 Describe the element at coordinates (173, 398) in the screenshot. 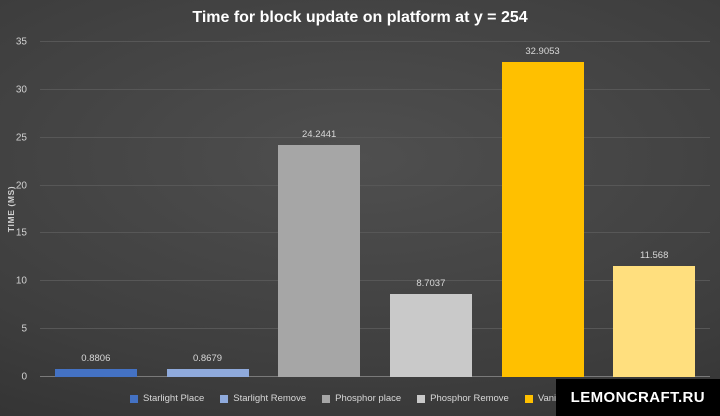

I see `legend-label: Starlight Place` at that location.